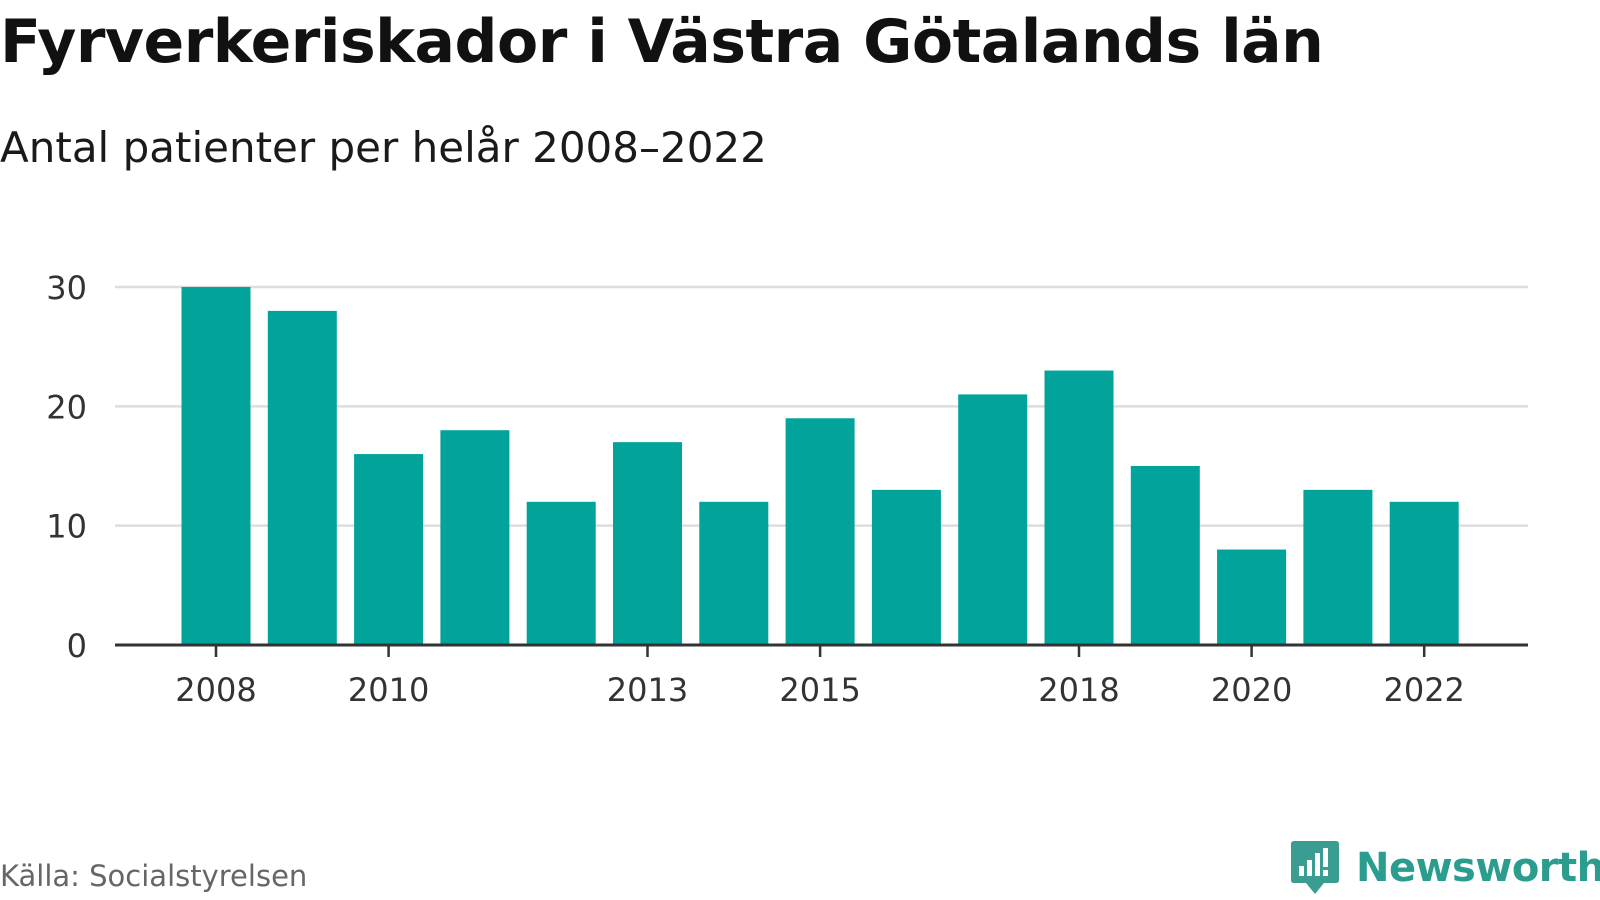  Describe the element at coordinates (1424, 573) in the screenshot. I see `bar-2022` at that location.